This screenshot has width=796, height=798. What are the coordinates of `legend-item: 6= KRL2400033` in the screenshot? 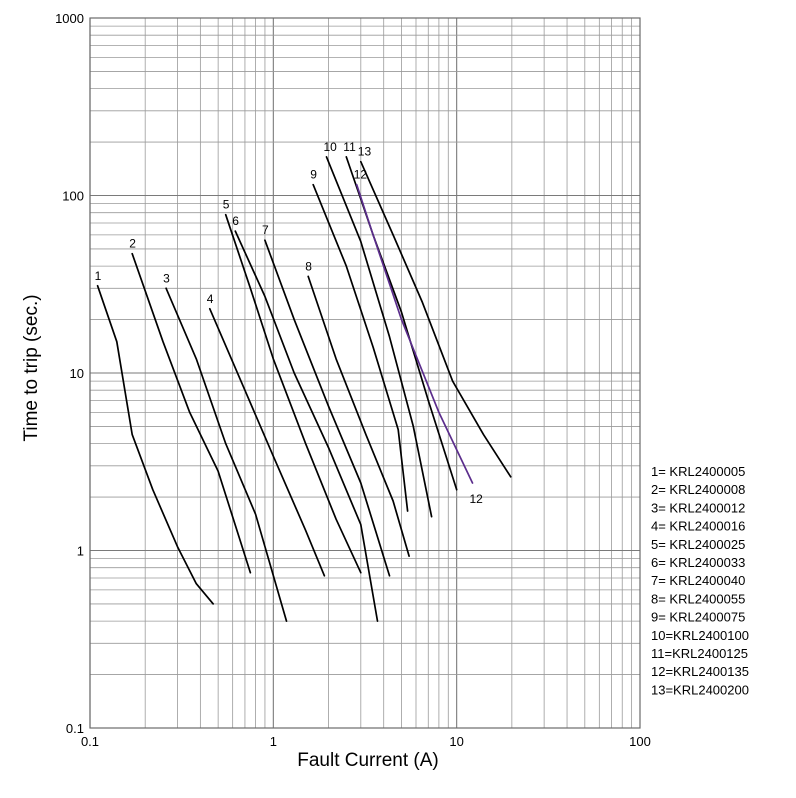 It's located at (698, 562).